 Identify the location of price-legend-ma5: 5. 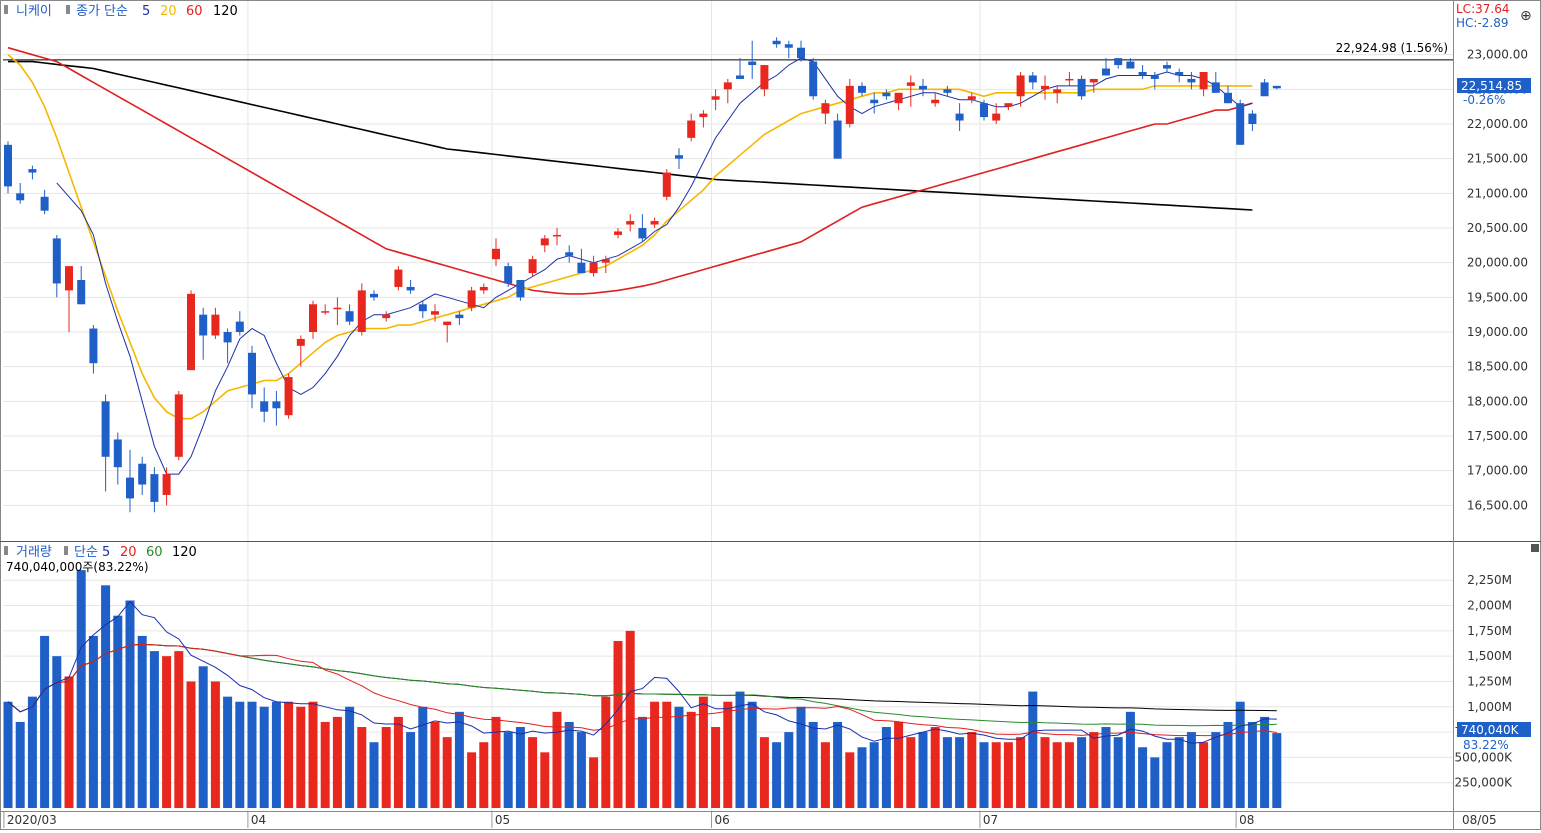
(146, 11).